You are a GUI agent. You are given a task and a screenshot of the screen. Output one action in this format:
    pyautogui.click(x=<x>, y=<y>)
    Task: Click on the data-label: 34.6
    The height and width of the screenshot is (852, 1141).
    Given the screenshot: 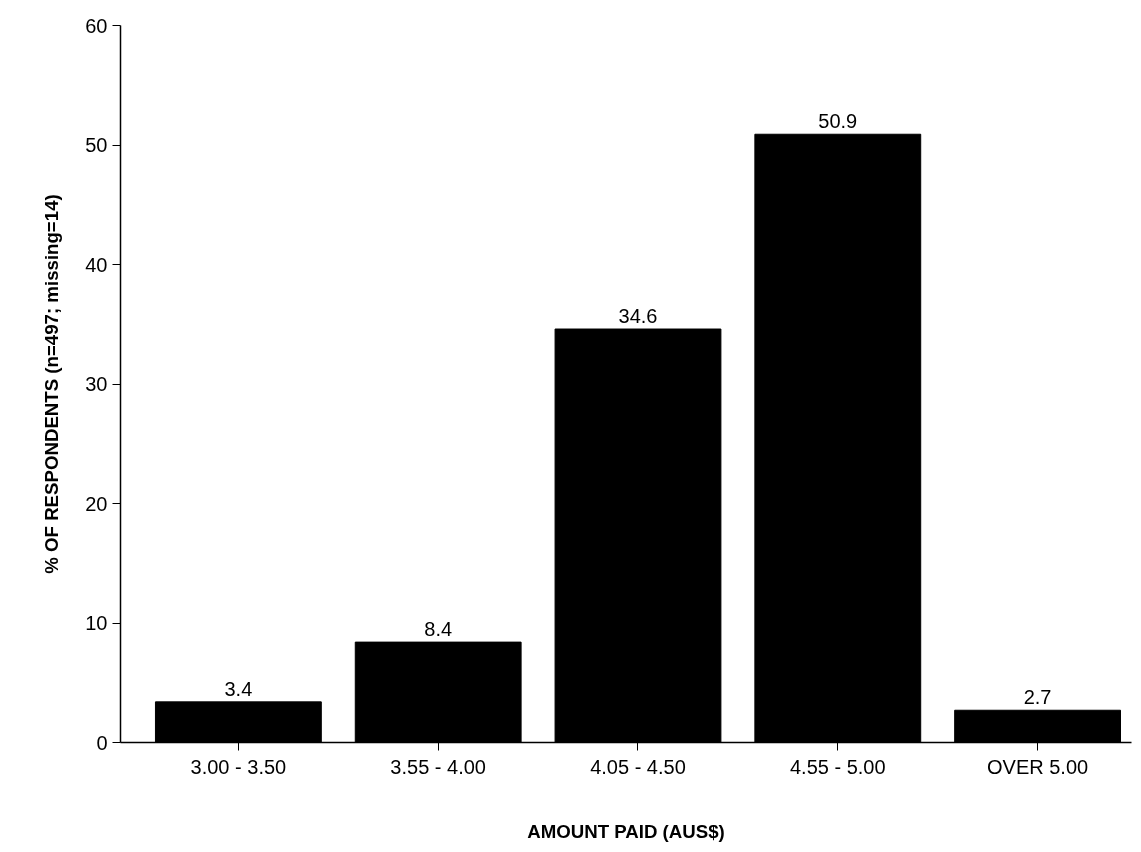 What is the action you would take?
    pyautogui.click(x=638, y=316)
    